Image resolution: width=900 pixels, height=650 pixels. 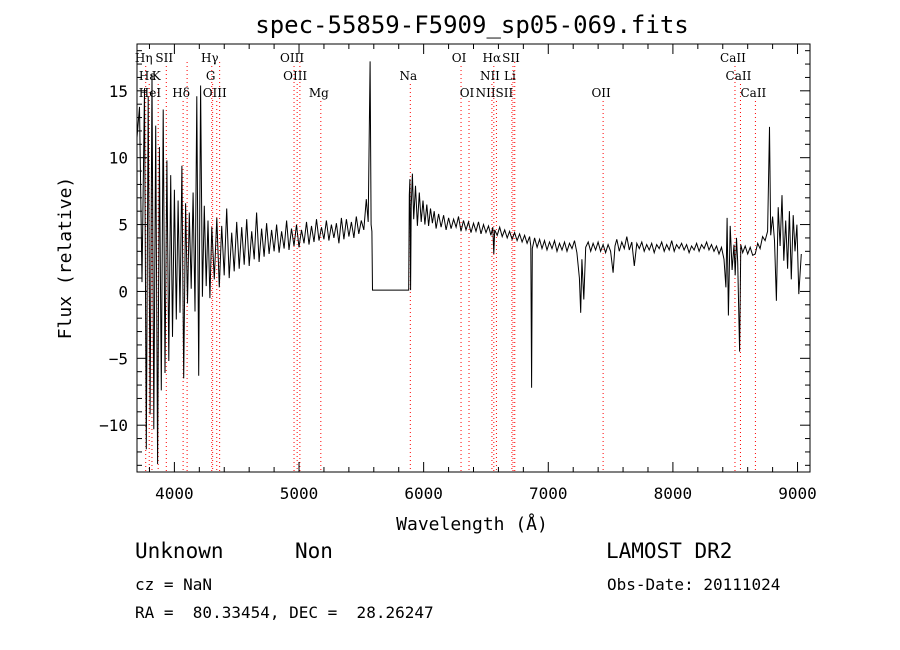 What do you see at coordinates (181, 93) in the screenshot?
I see `spectral-line-label: Hδ` at bounding box center [181, 93].